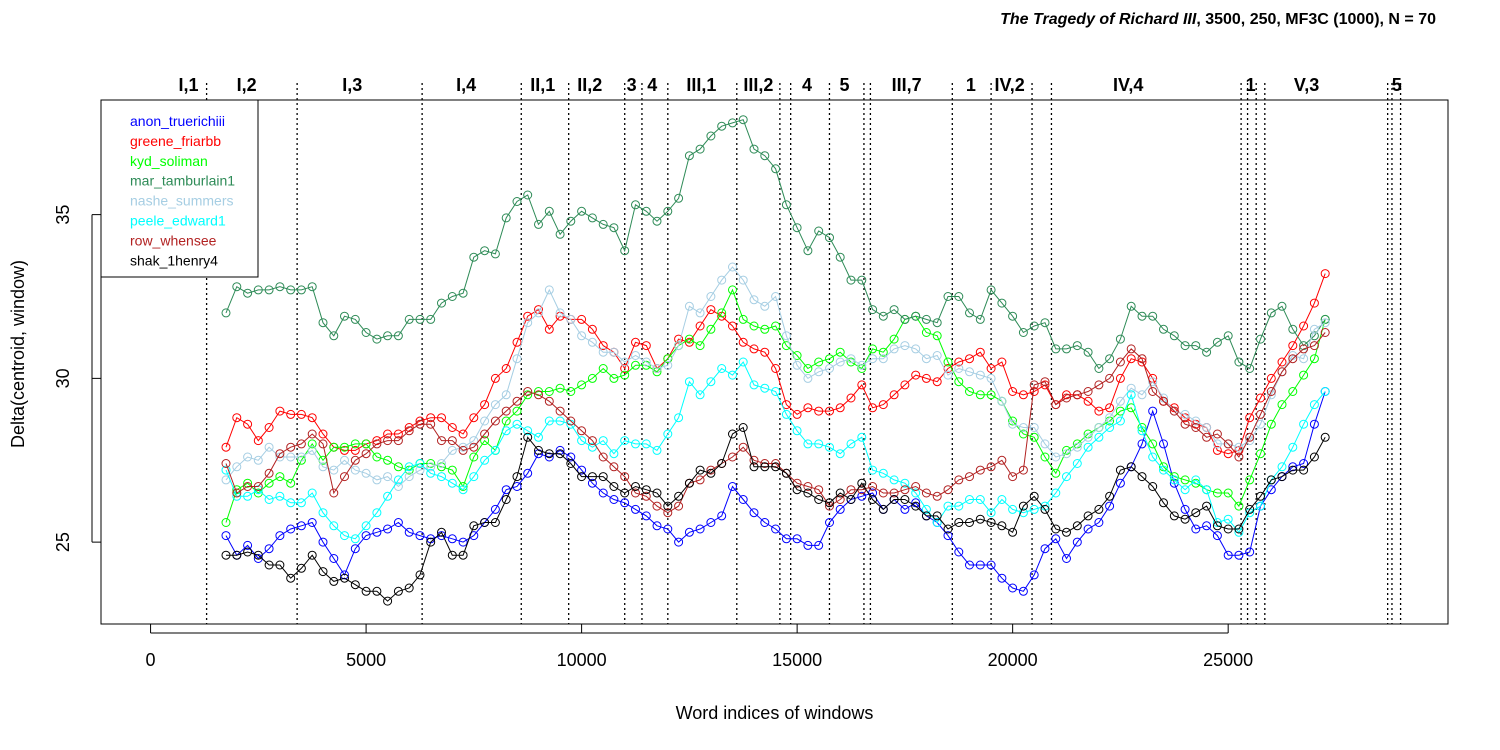  What do you see at coordinates (907, 85) in the screenshot?
I see `scene-label: III,7` at bounding box center [907, 85].